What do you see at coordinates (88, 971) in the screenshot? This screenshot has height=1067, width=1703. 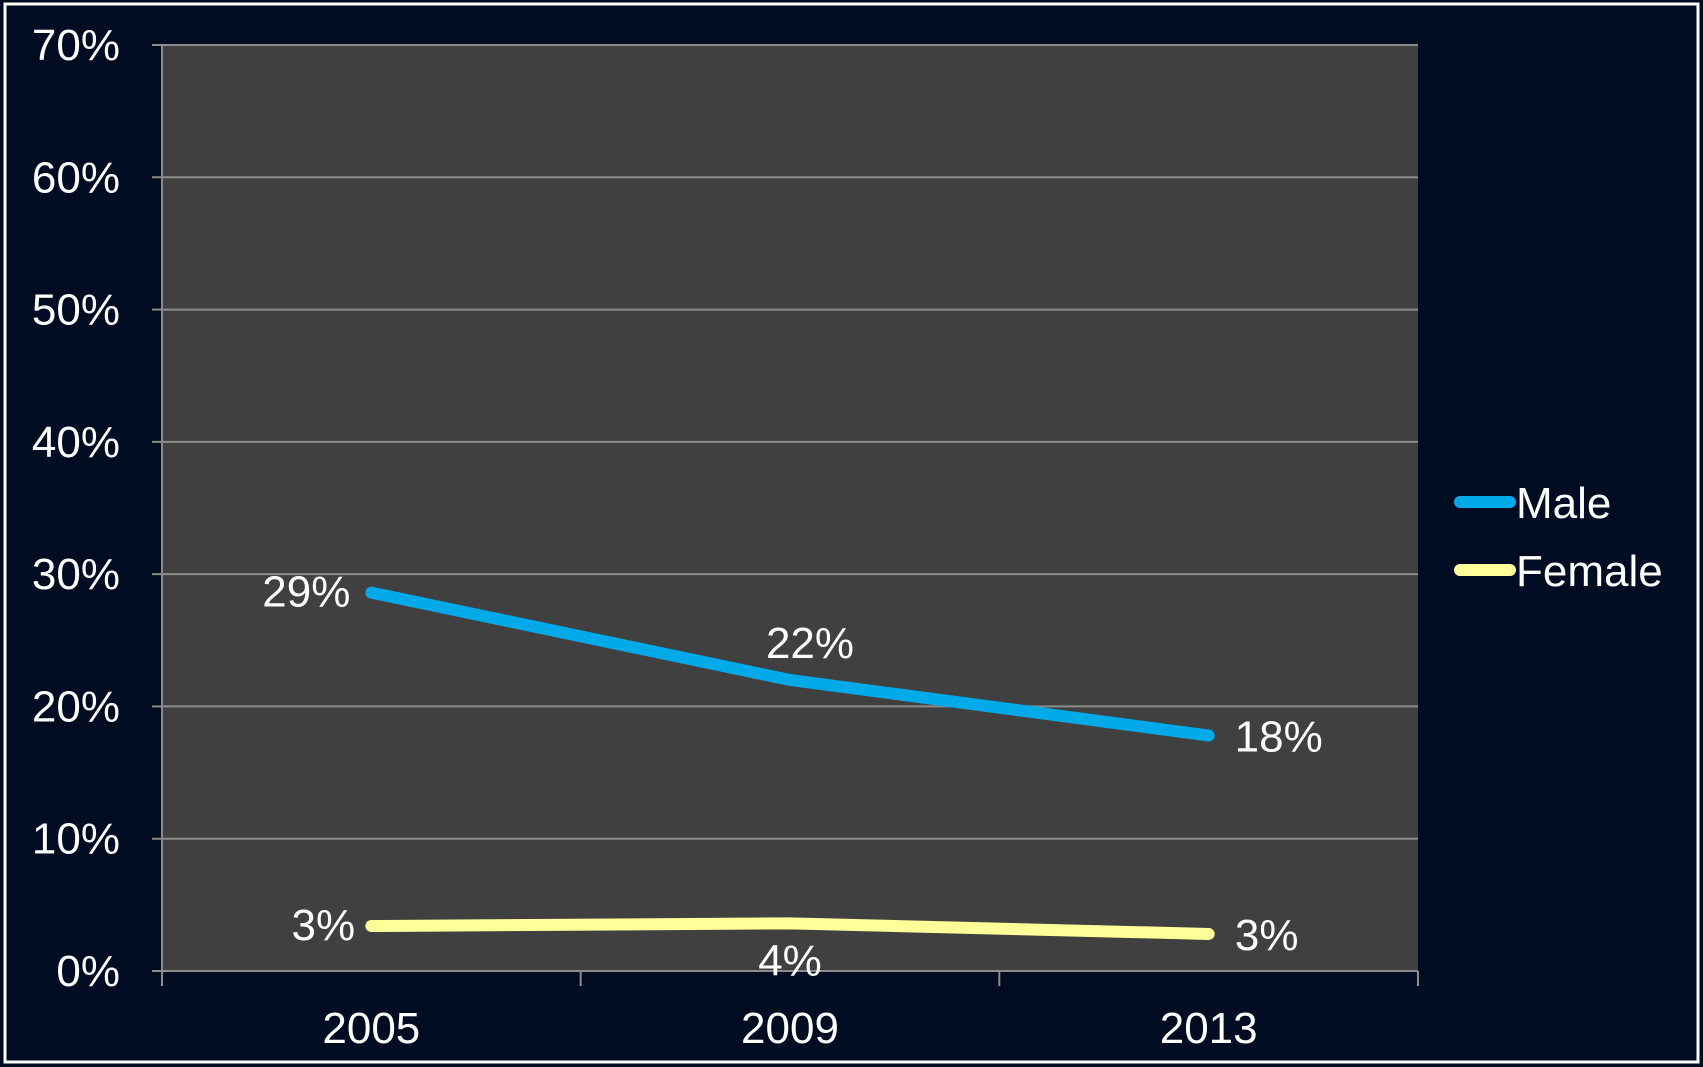 I see `y-tick-label: 0%` at bounding box center [88, 971].